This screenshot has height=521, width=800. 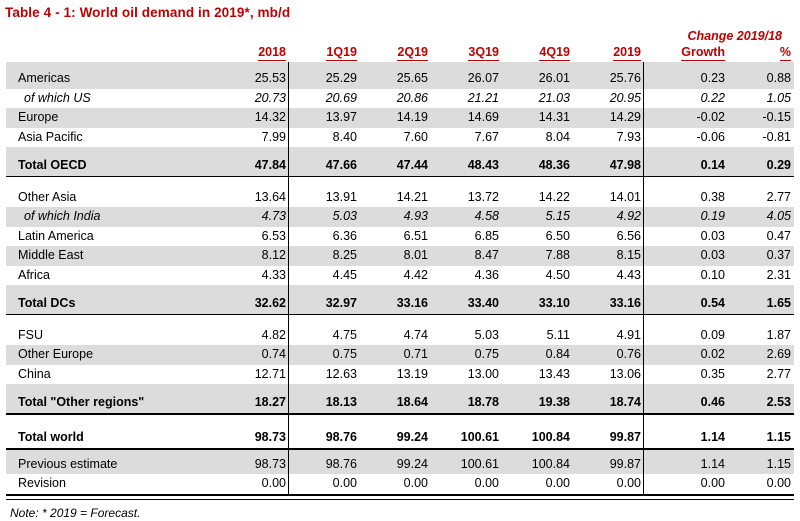 I want to click on value-cell-2019: 0.76, so click(x=628, y=354).